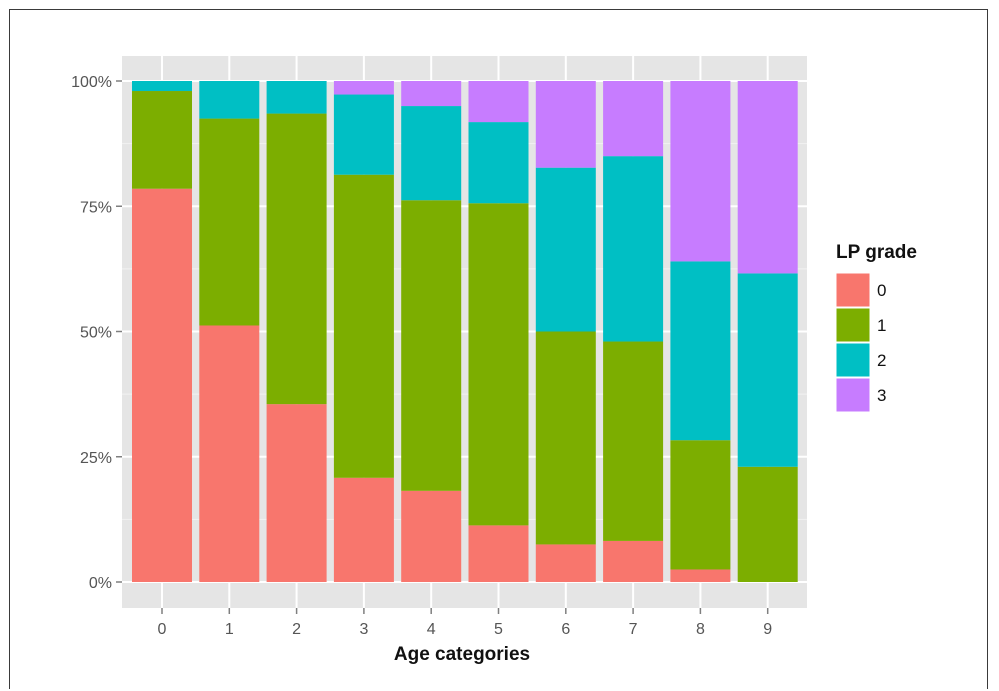 The height and width of the screenshot is (691, 999). Describe the element at coordinates (881, 290) in the screenshot. I see `legend-label-0: 0` at that location.